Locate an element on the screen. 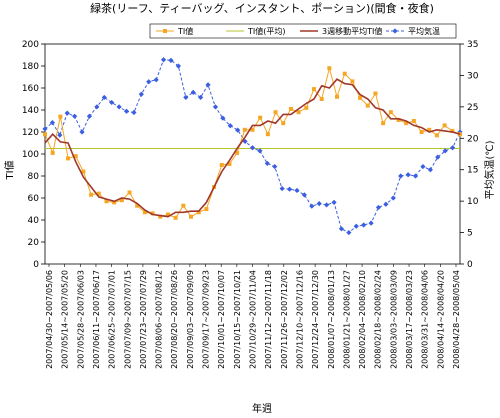 The image size is (500, 418). y2-tick-label: 30 is located at coordinates (473, 76).